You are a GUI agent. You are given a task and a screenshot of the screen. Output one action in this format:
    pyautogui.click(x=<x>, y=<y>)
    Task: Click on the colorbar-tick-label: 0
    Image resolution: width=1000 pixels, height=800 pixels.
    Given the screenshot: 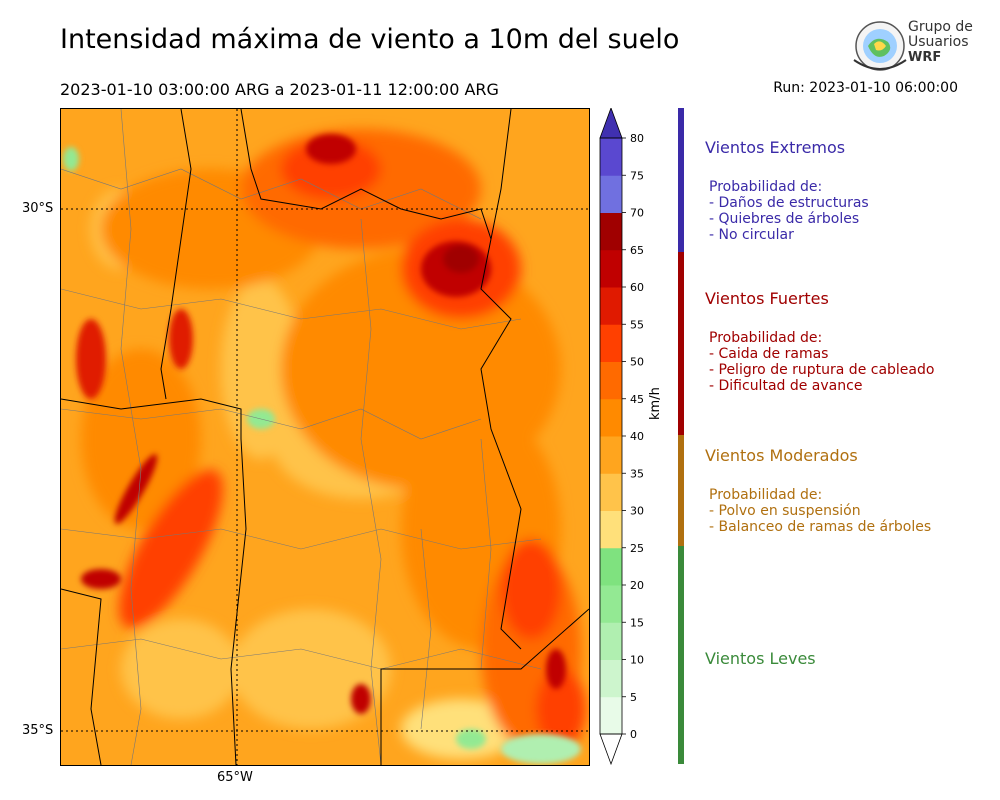 What is the action you would take?
    pyautogui.click(x=633, y=734)
    